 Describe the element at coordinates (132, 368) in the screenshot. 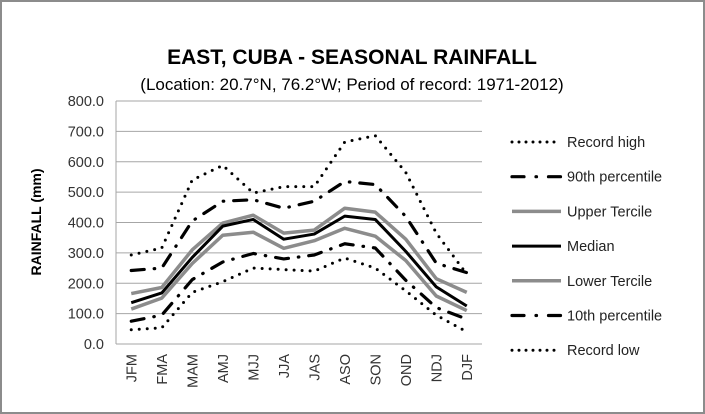

I see `x-tick-label: JFM` at that location.